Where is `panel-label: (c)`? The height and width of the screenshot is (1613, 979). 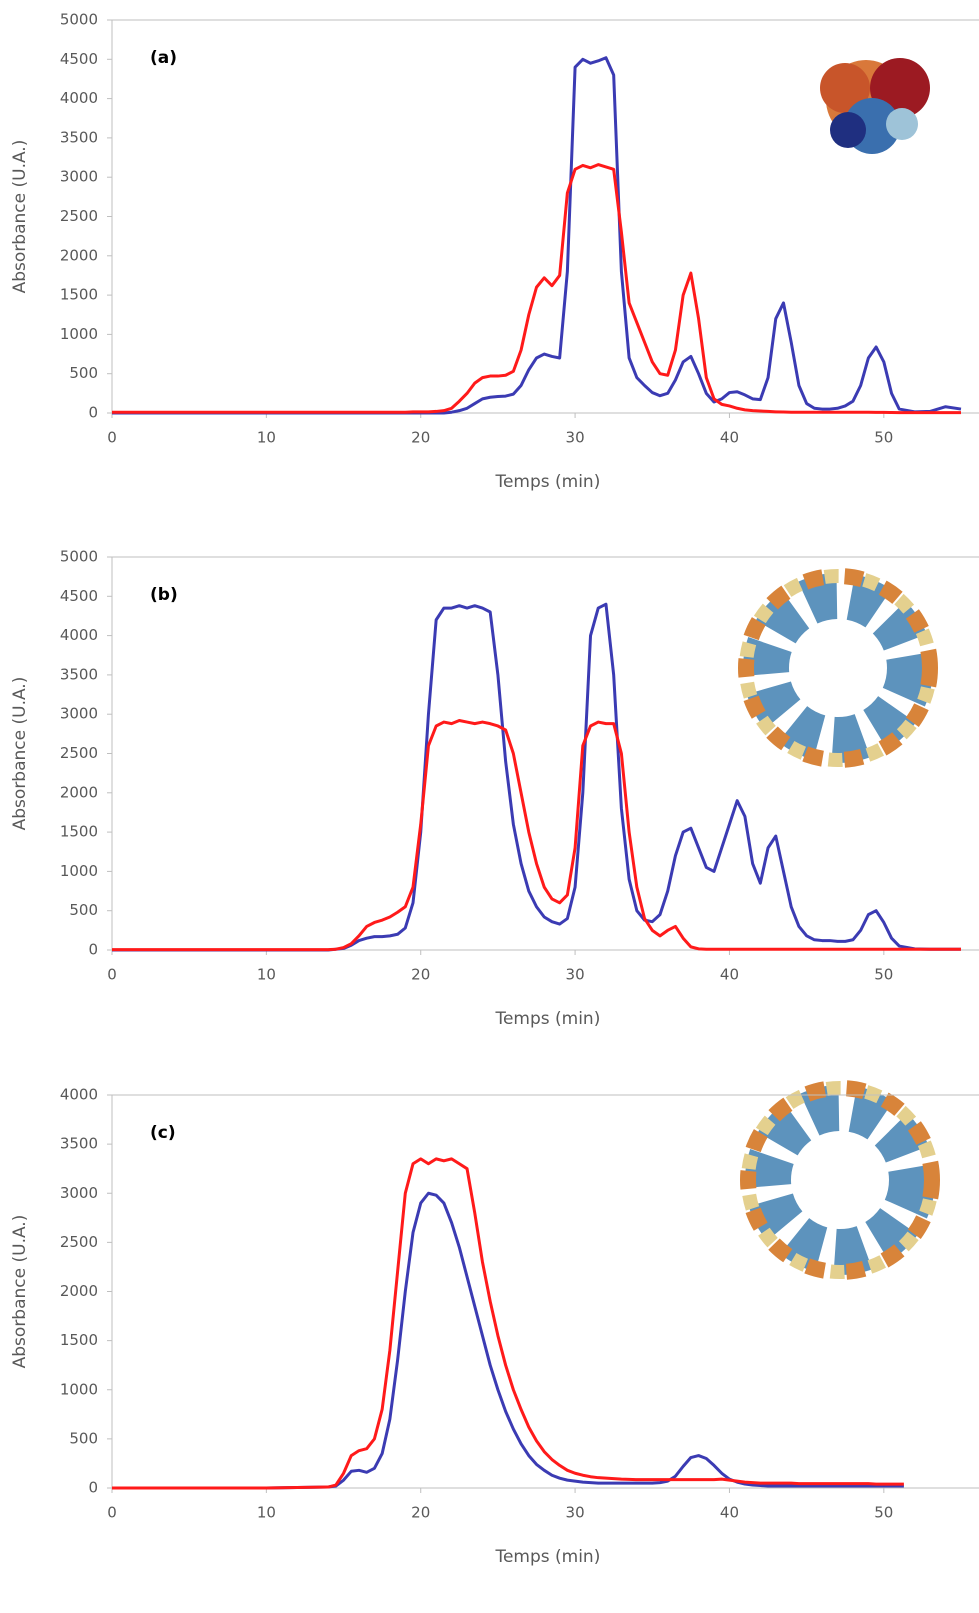
panel-label: (c) is located at coordinates (163, 1133).